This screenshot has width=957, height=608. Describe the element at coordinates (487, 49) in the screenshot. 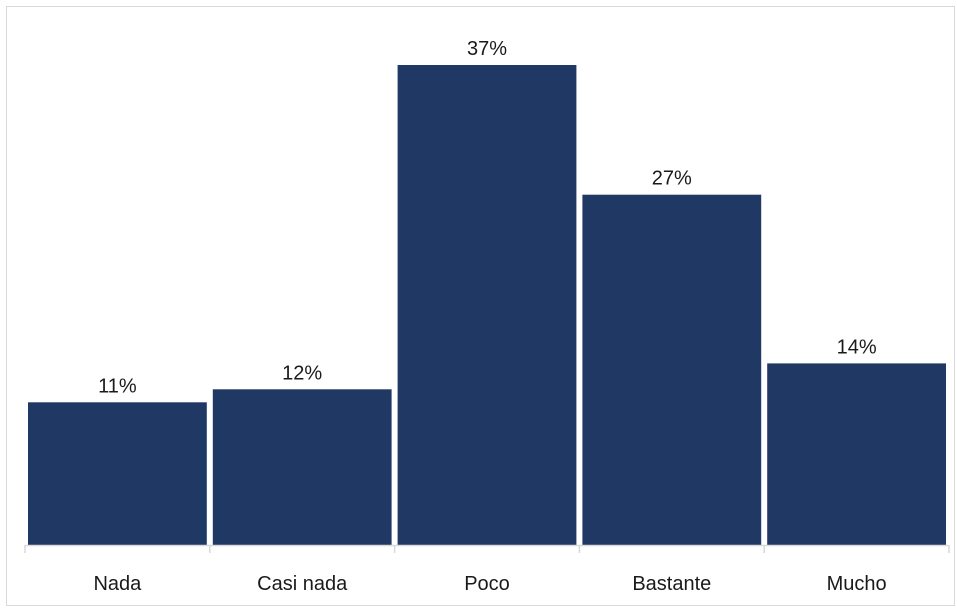

I see `bar-value-label: 37%` at that location.